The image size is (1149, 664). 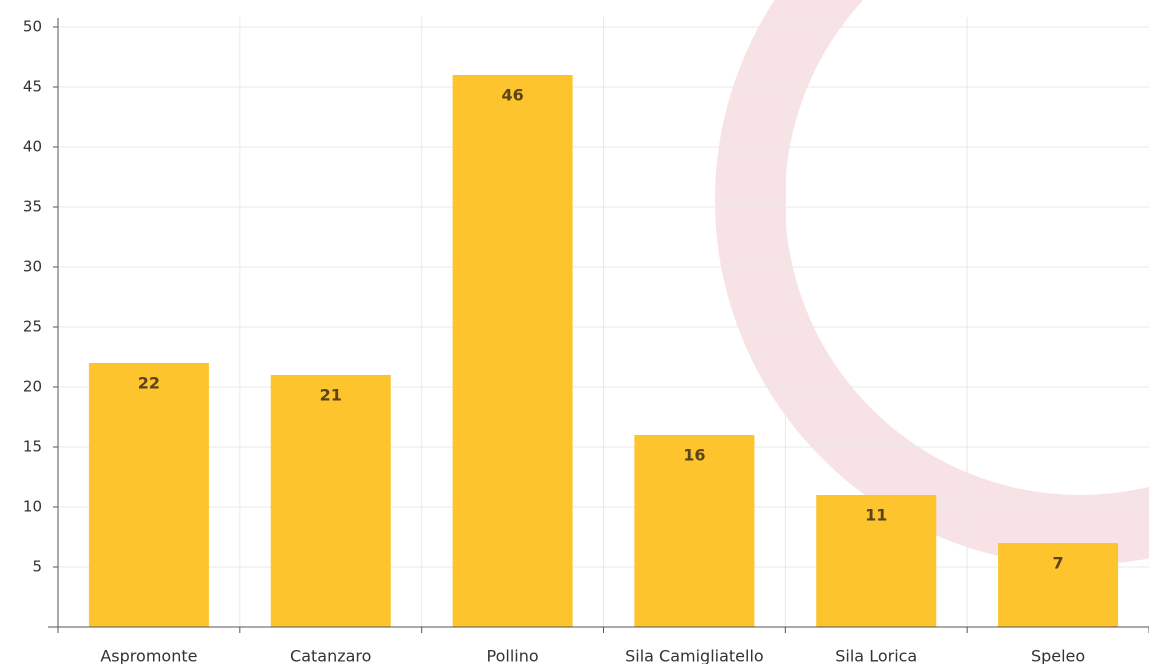 What do you see at coordinates (32, 327) in the screenshot?
I see `y-tick-label: 25` at bounding box center [32, 327].